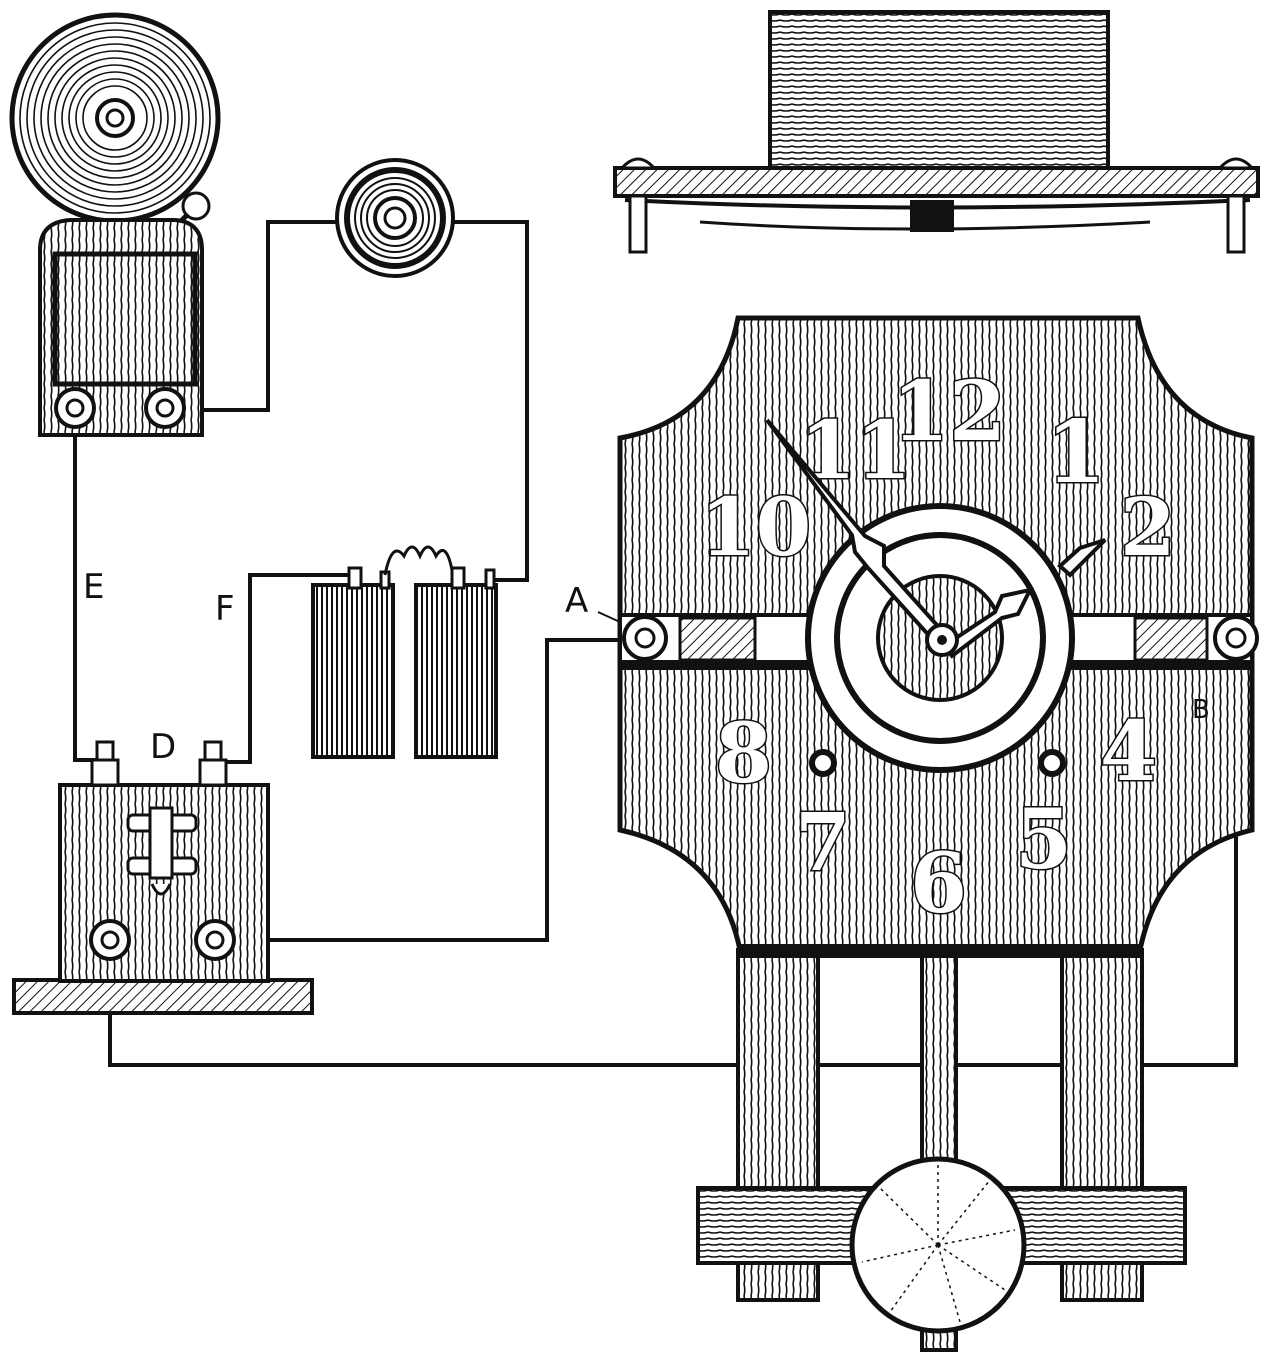  I want to click on battery, so click(404, 652).